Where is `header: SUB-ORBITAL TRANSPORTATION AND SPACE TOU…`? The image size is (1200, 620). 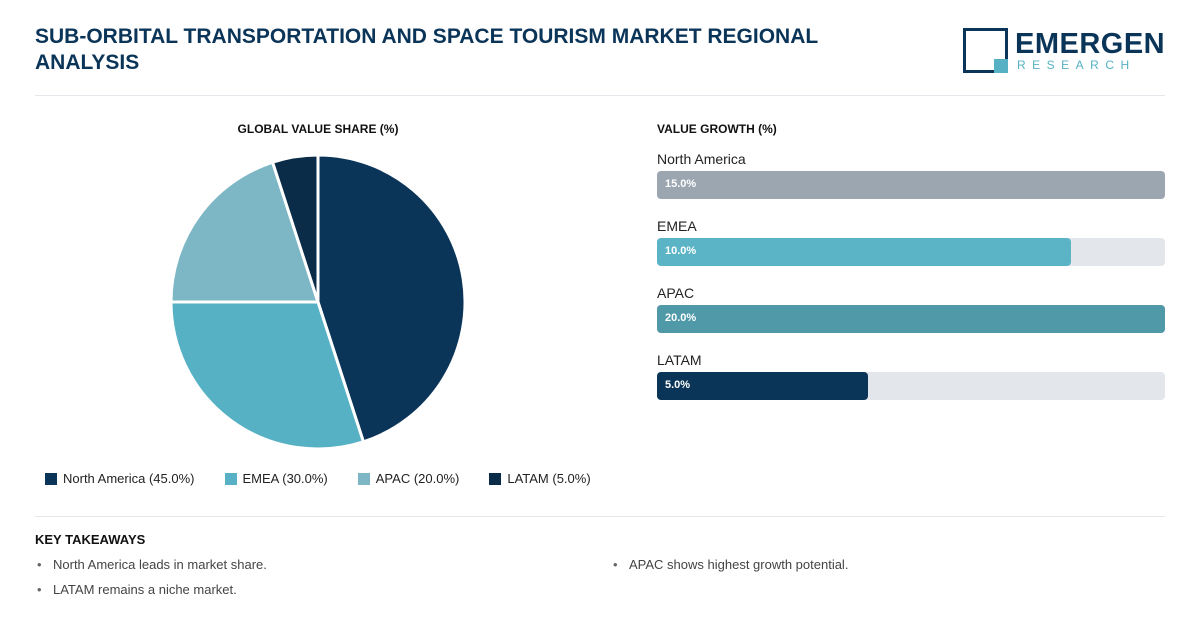
header: SUB-ORBITAL TRANSPORTATION AND SPACE TOU… is located at coordinates (600, 60).